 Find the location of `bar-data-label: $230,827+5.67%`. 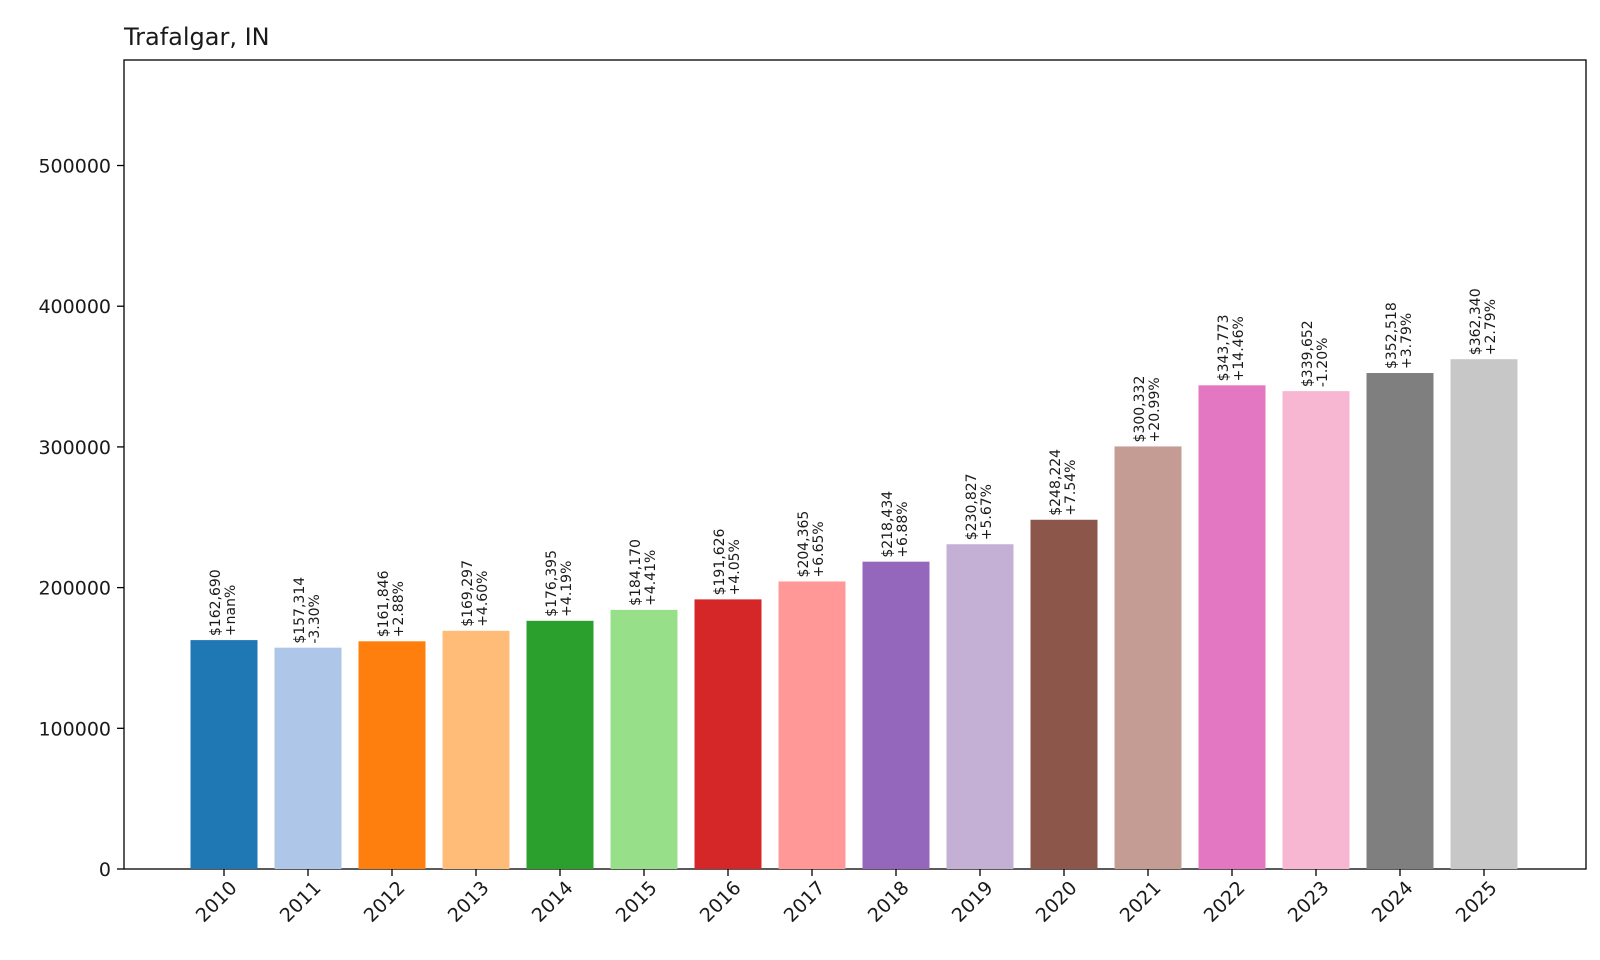

bar-data-label: $230,827+5.67% is located at coordinates (979, 506).